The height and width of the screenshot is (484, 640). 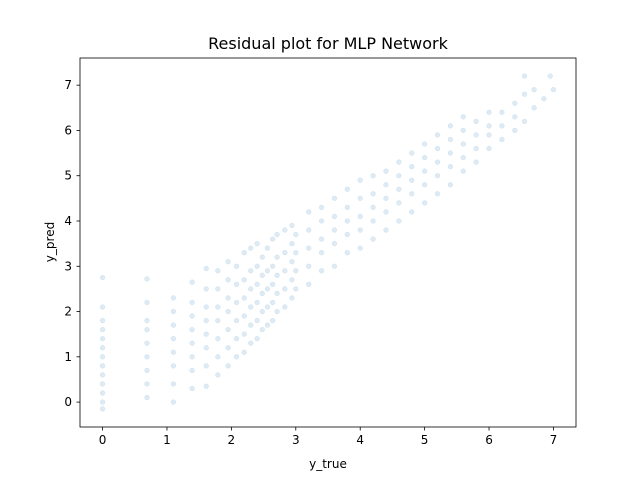 What do you see at coordinates (68, 130) in the screenshot?
I see `y-tick-label: 6` at bounding box center [68, 130].